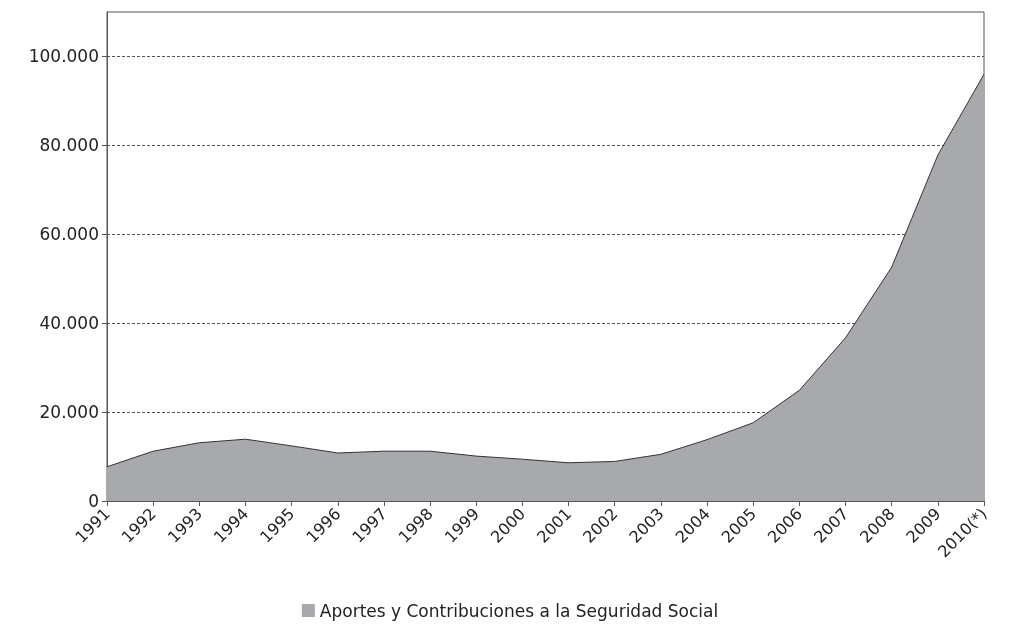 This screenshot has height=626, width=1020. Describe the element at coordinates (69, 234) in the screenshot. I see `y-tick-label: 60.000` at that location.